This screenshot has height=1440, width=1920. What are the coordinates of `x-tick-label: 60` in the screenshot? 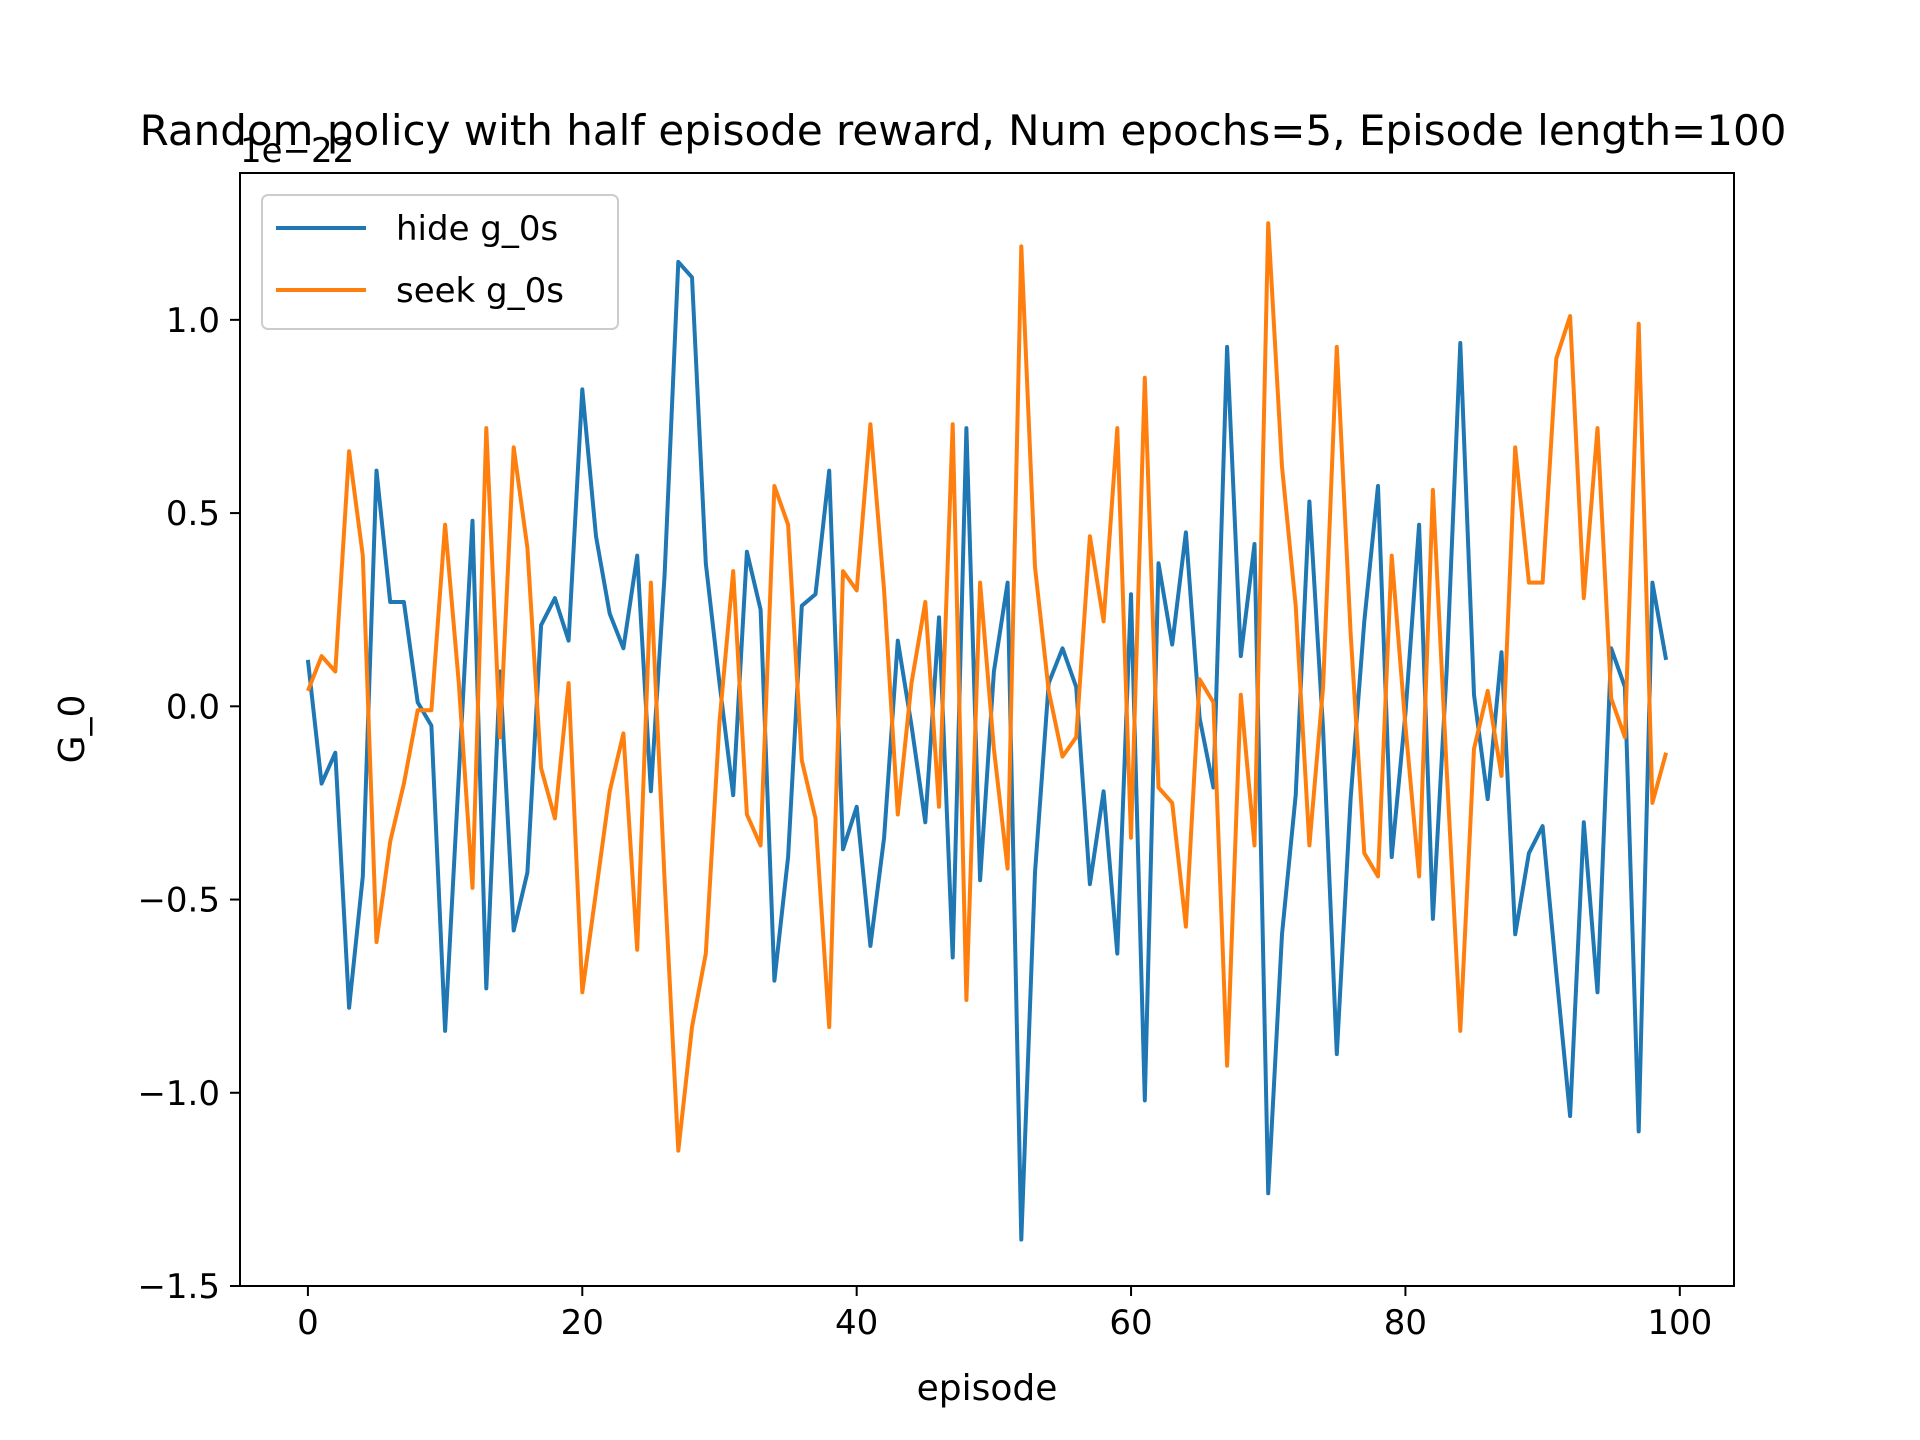 It's located at (1130, 1323).